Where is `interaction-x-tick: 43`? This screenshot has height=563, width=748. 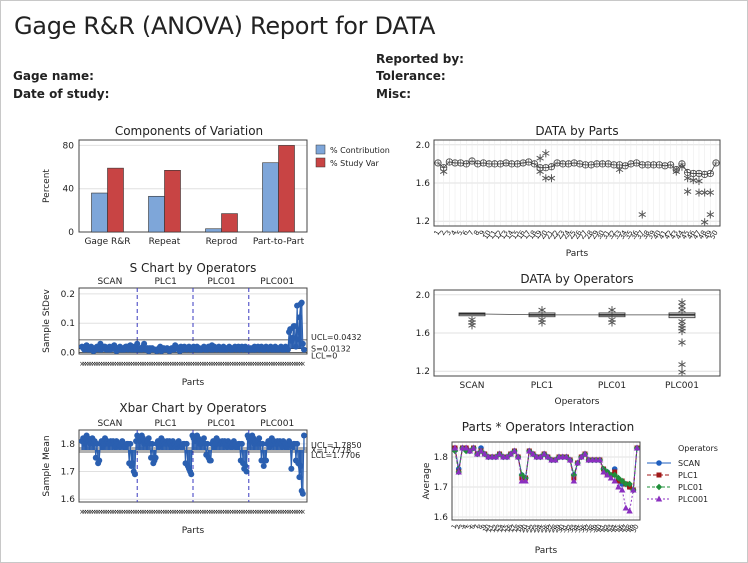 interaction-x-tick: 43 is located at coordinates (609, 528).